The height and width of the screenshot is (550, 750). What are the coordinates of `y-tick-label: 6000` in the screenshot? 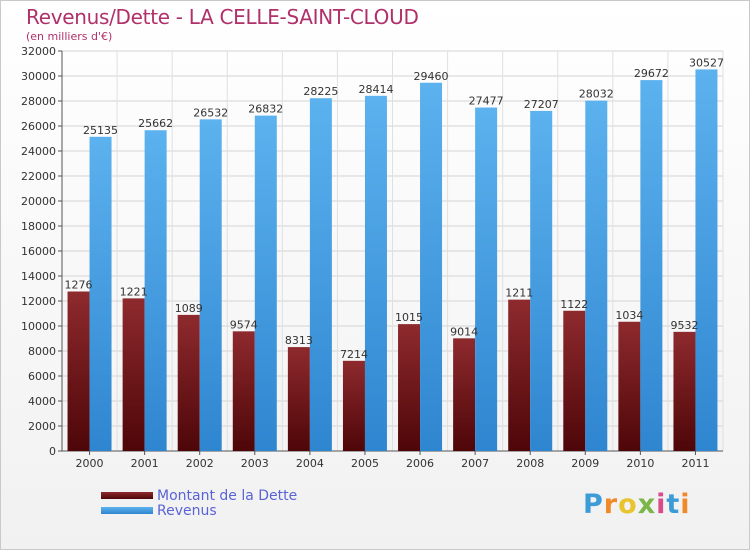 It's located at (42, 376).